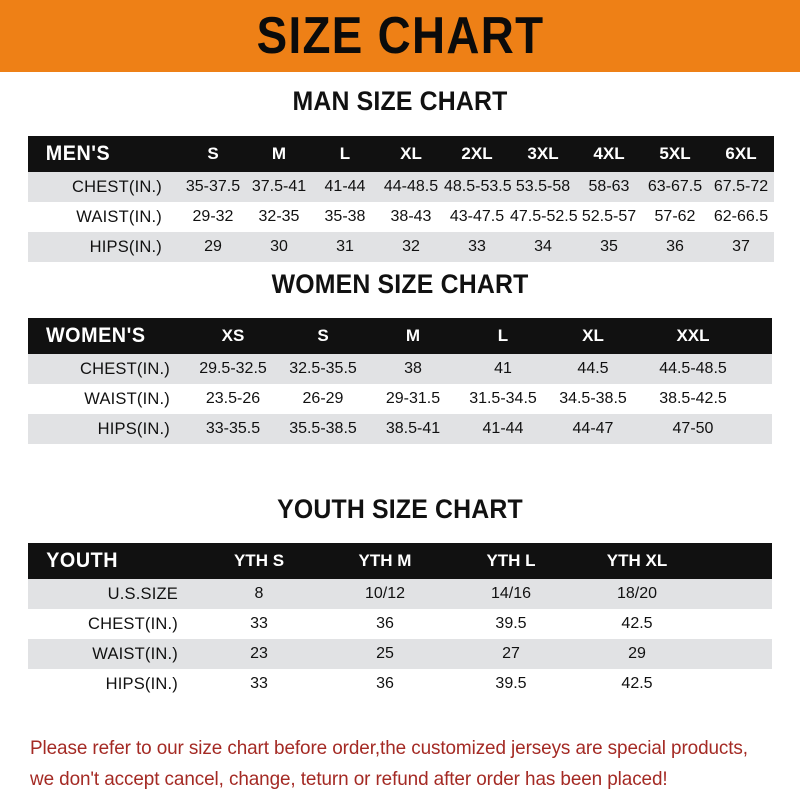 Image resolution: width=800 pixels, height=800 pixels. I want to click on page-banner: SIZE CHART, so click(400, 36).